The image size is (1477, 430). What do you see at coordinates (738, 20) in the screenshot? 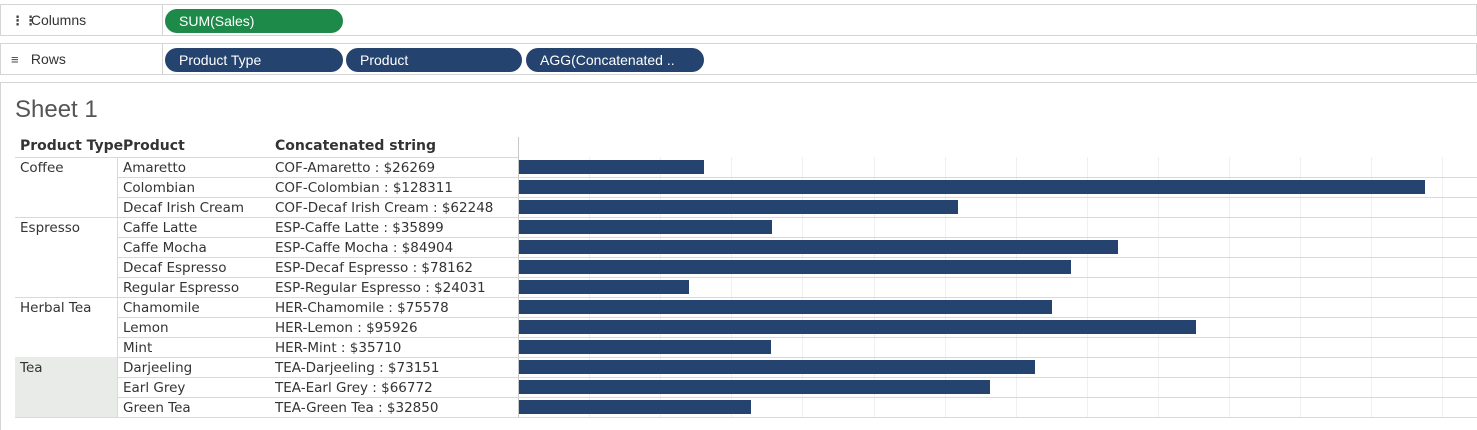
I see `columns-shelf: ⋮⋮ Columns SUM(Sales)` at bounding box center [738, 20].